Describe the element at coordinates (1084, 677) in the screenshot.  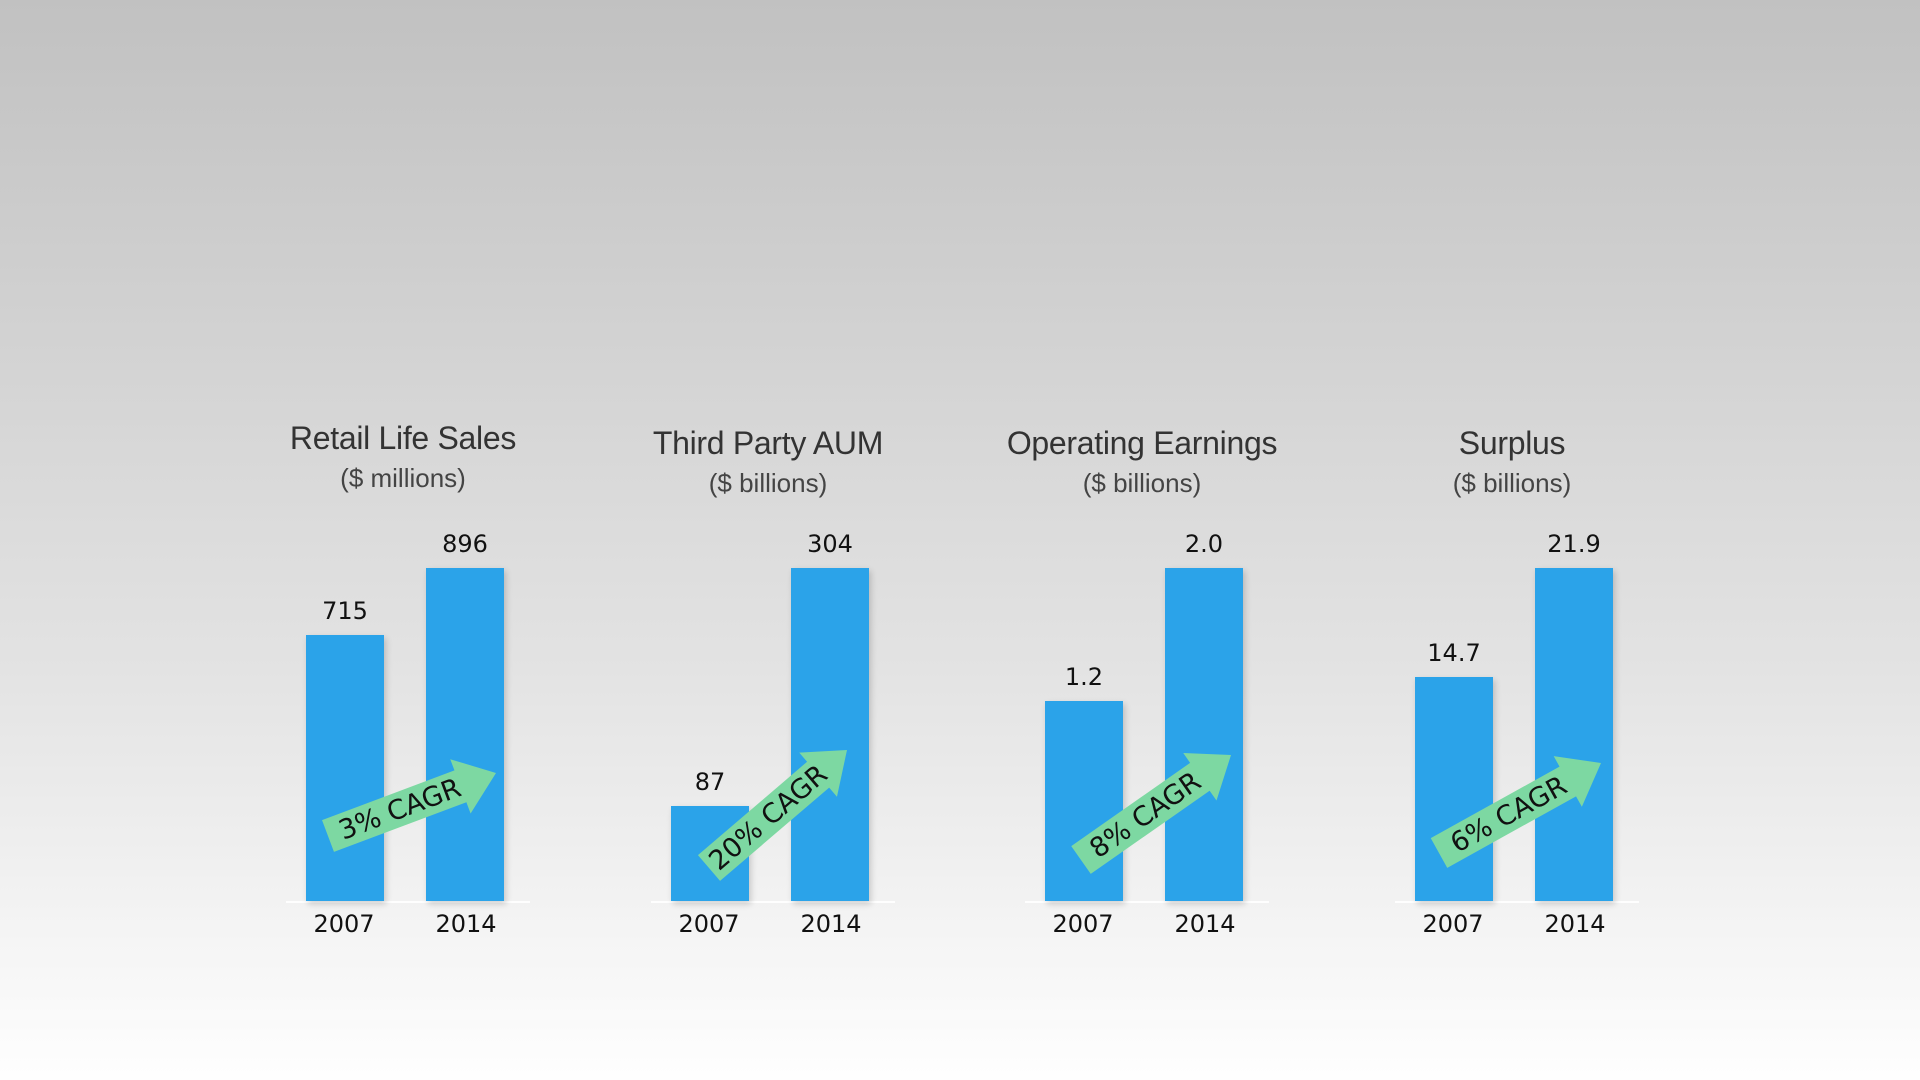
I see `data-label-2007: 1.2` at that location.